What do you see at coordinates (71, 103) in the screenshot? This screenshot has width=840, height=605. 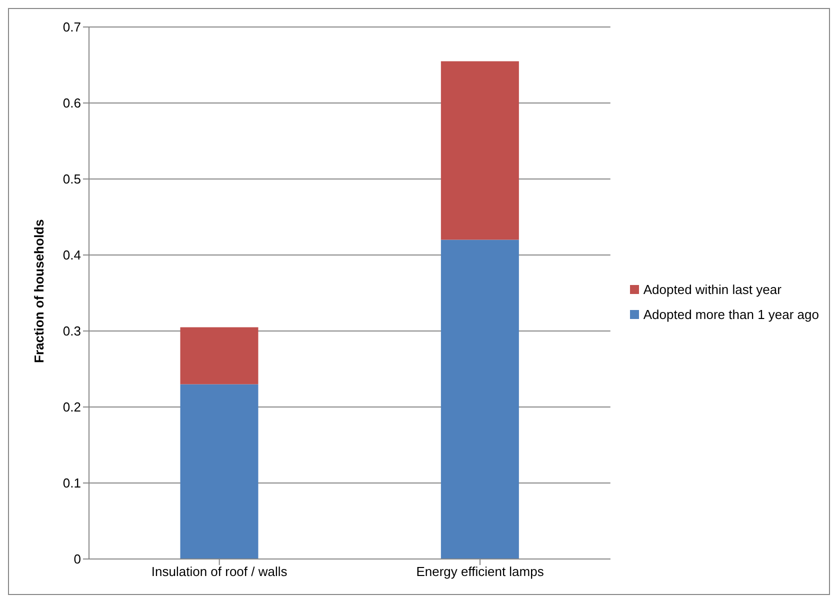 I see `y-tick-label: 0.6` at bounding box center [71, 103].